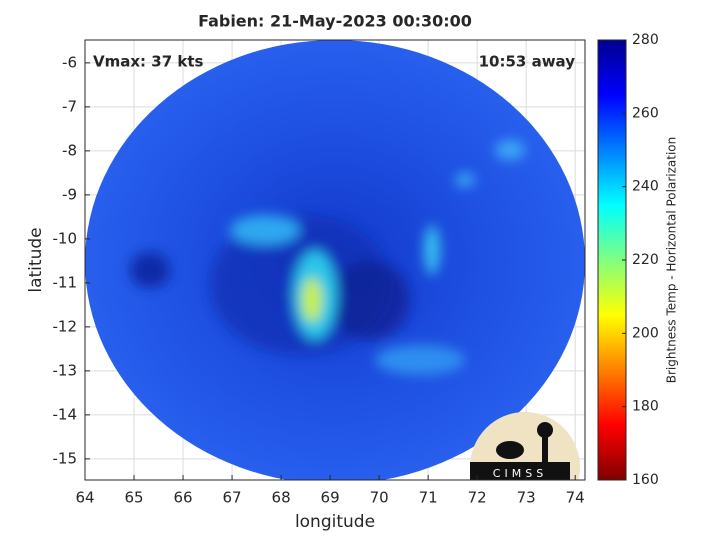  I want to click on x-tick-label: 74, so click(575, 498).